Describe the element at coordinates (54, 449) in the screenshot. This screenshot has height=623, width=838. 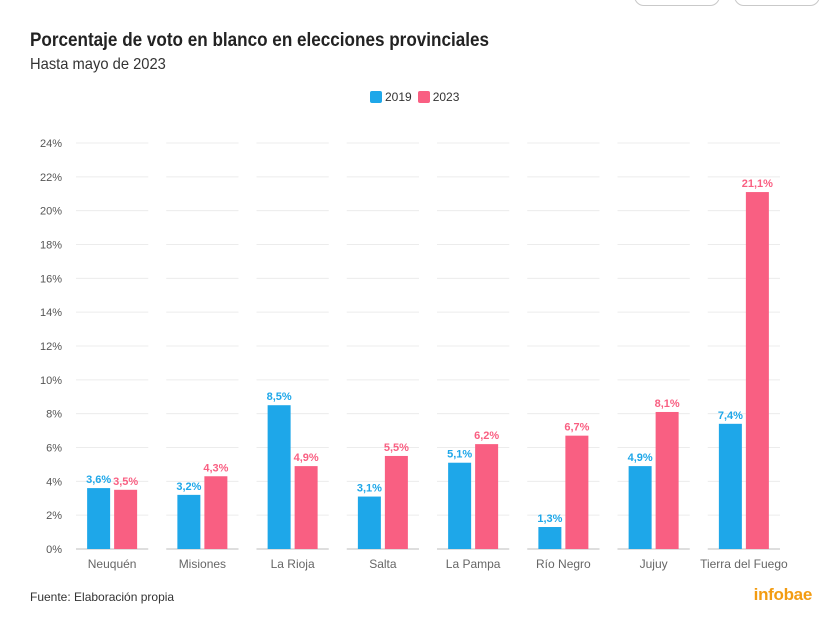
I see `y-tick-label: 6%` at that location.